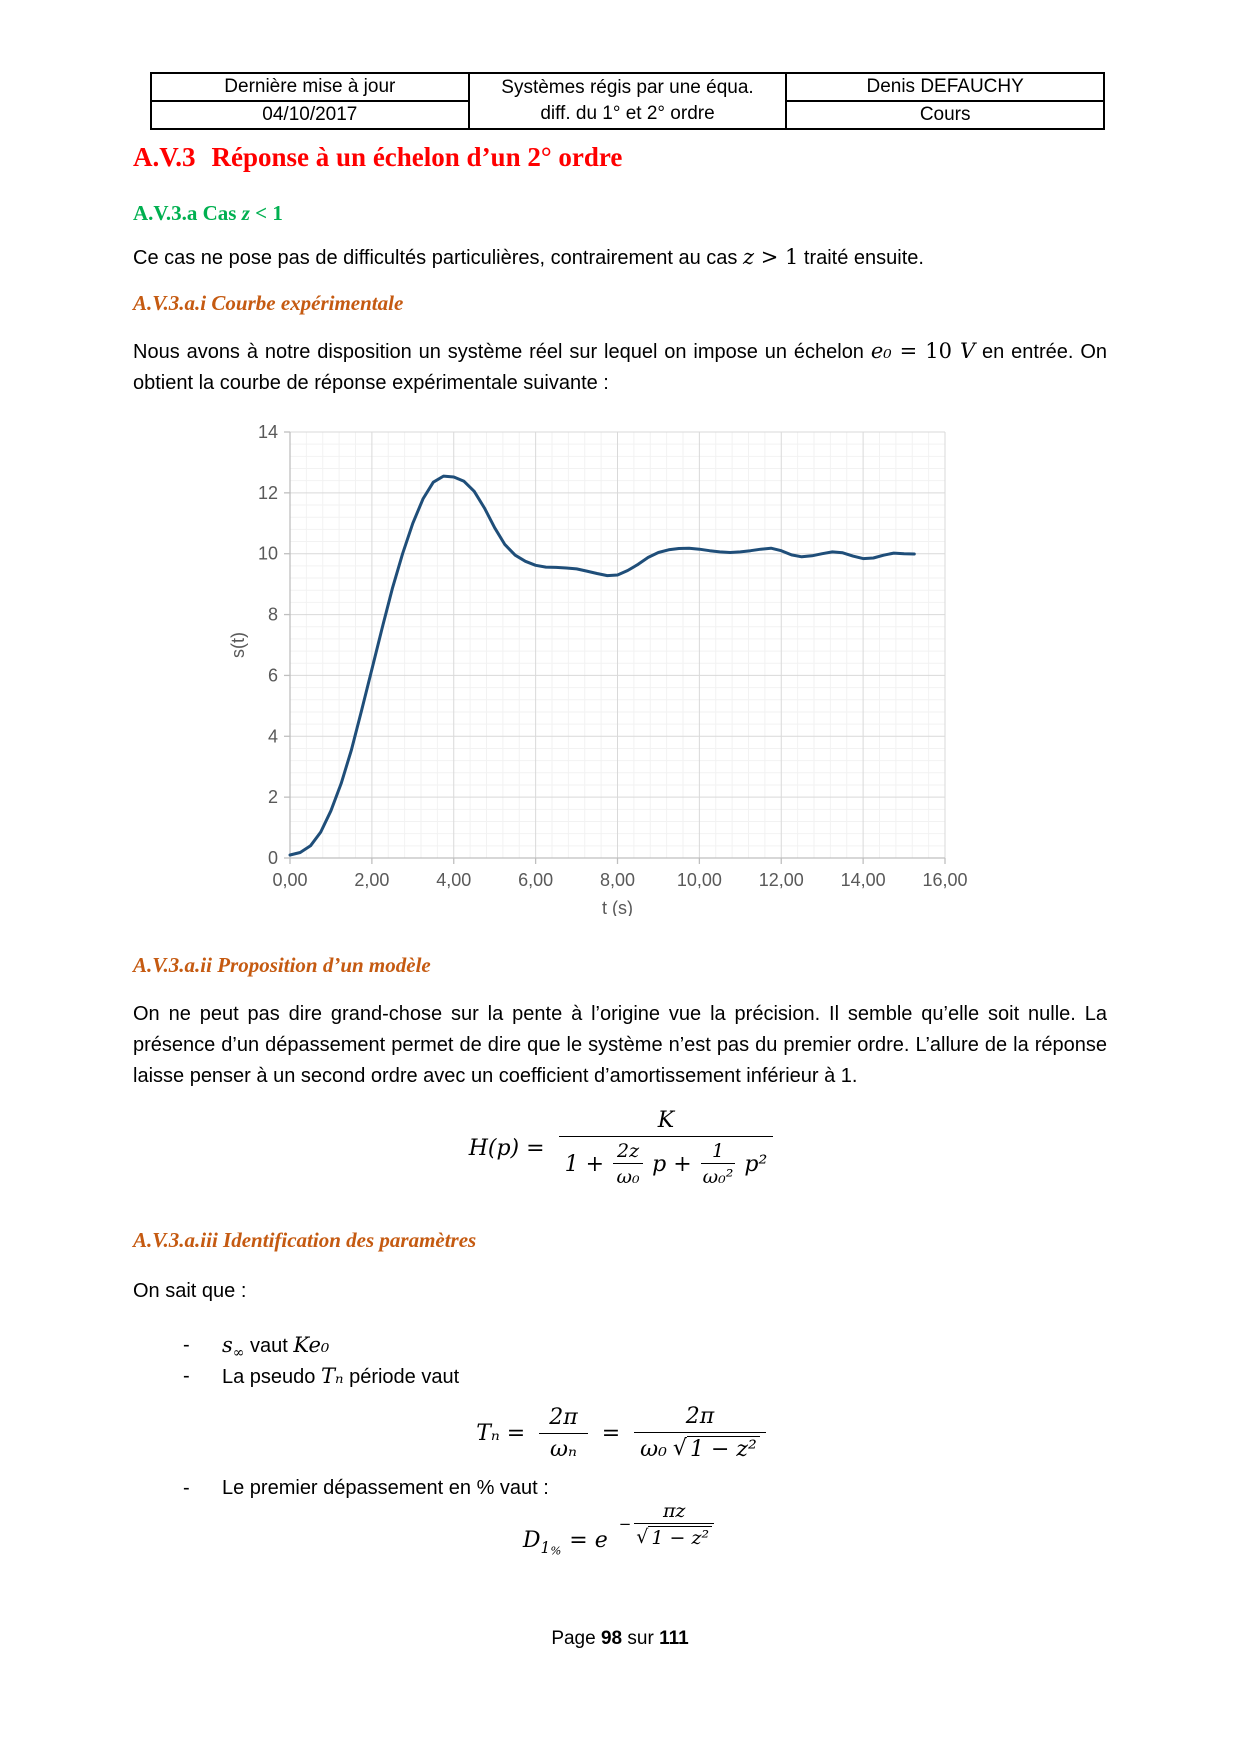  I want to click on b2-post: période vaut, so click(401, 1377).